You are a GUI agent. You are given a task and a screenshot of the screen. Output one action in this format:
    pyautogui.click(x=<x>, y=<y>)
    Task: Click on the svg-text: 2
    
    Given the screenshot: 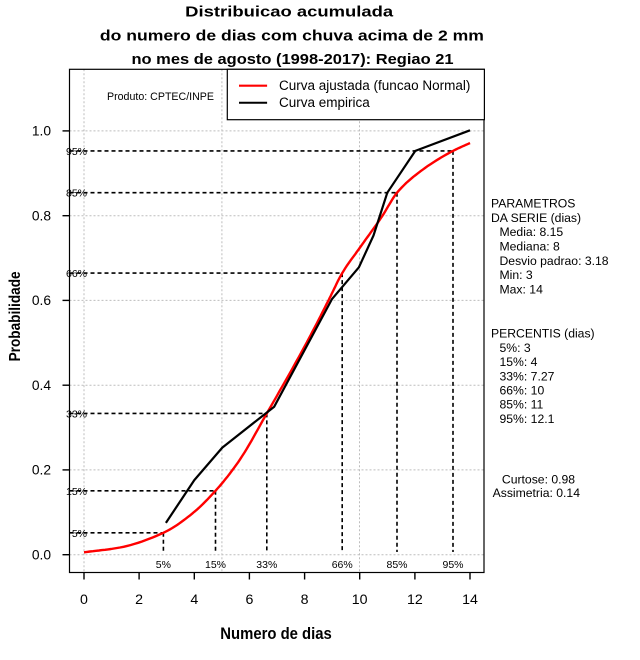 What is the action you would take?
    pyautogui.click(x=139, y=600)
    